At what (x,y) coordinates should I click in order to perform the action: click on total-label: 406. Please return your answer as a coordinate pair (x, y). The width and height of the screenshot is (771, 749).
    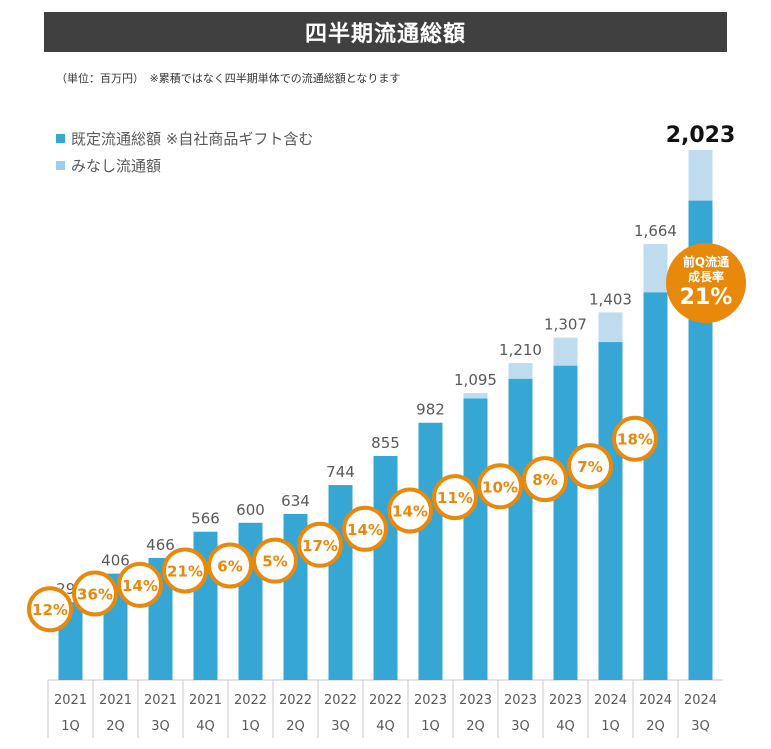
    Looking at the image, I should click on (115, 561).